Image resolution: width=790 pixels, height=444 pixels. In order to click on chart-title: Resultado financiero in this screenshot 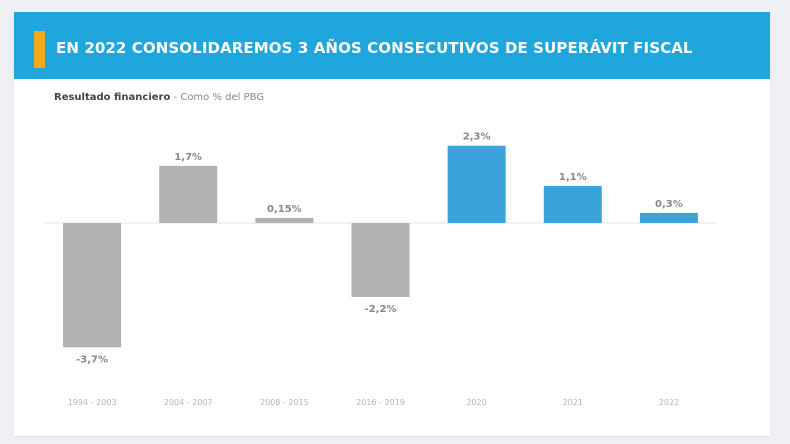, I will do `click(112, 97)`.